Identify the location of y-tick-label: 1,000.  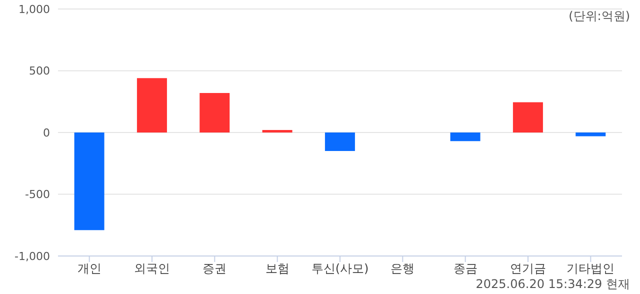
(34, 9).